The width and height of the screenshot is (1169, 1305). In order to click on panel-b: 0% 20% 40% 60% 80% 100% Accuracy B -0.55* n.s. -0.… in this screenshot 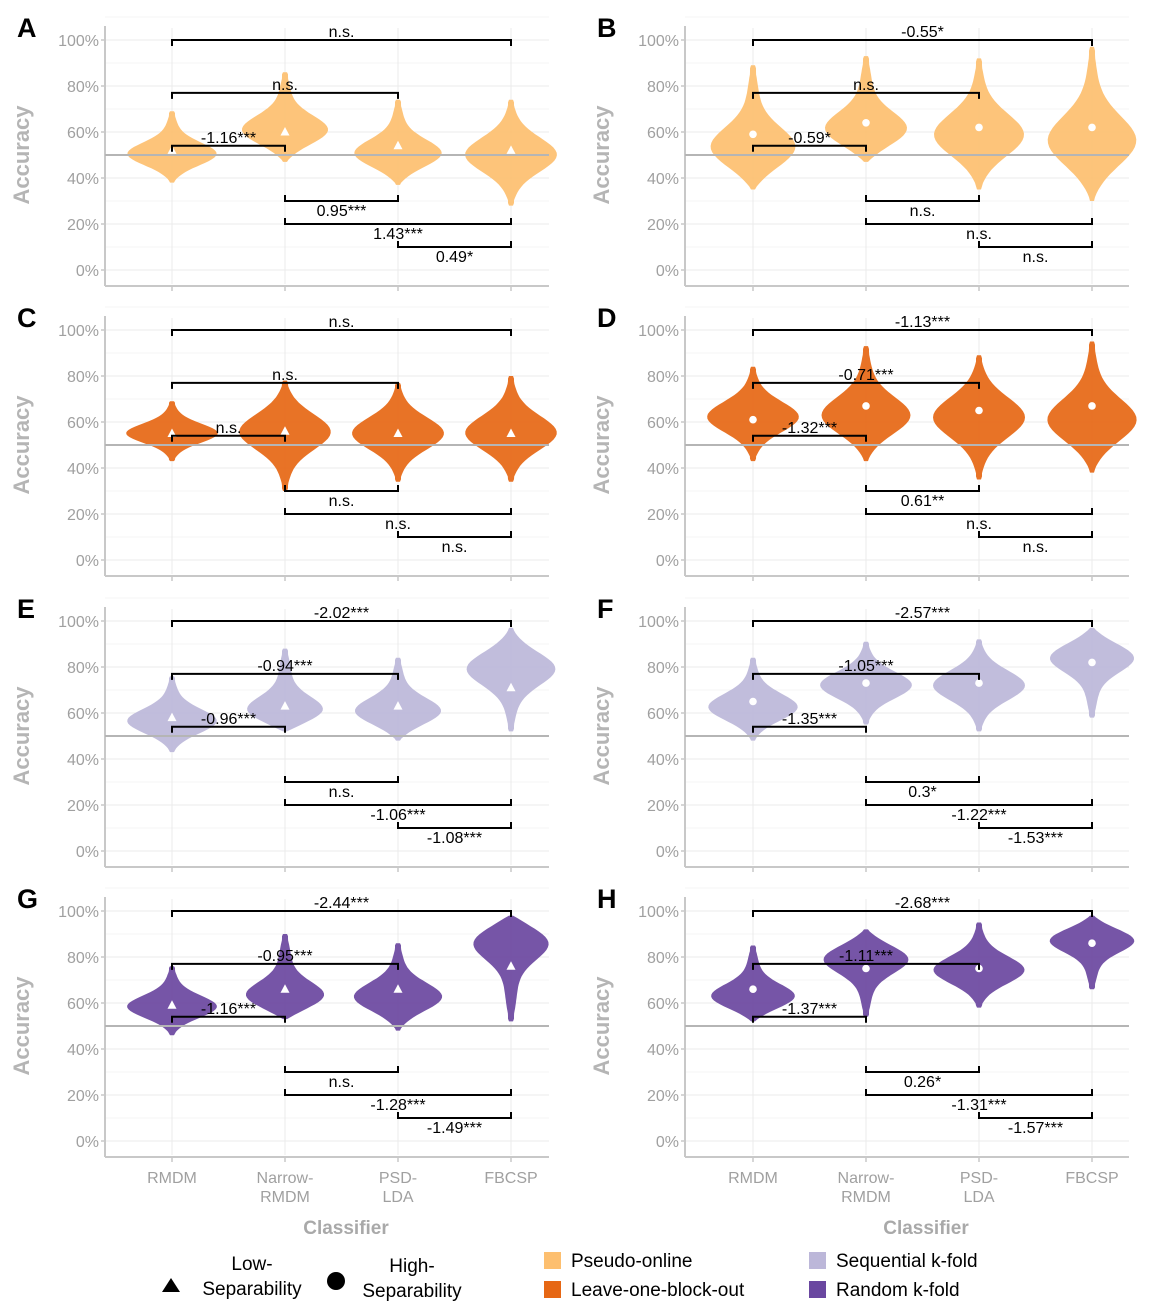, I will do `click(863, 152)`.